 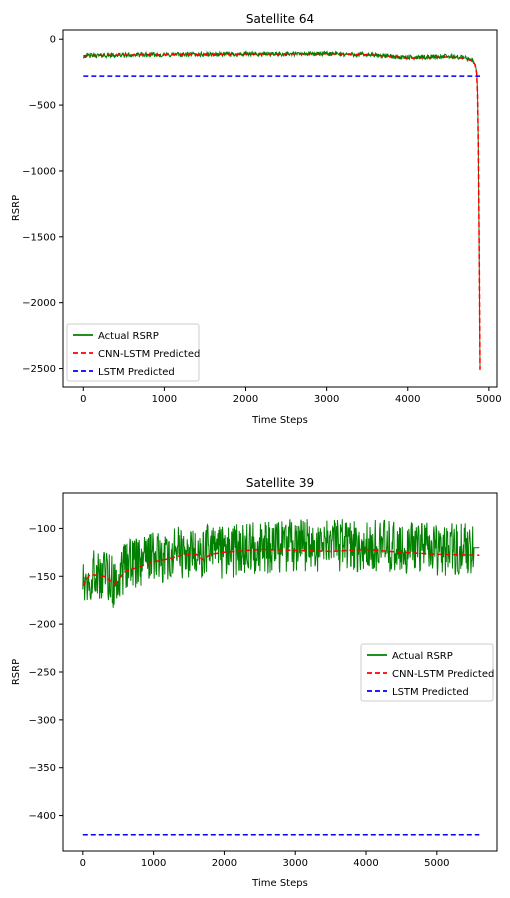 What do you see at coordinates (280, 483) in the screenshot?
I see `chart-title: Satellite 39` at bounding box center [280, 483].